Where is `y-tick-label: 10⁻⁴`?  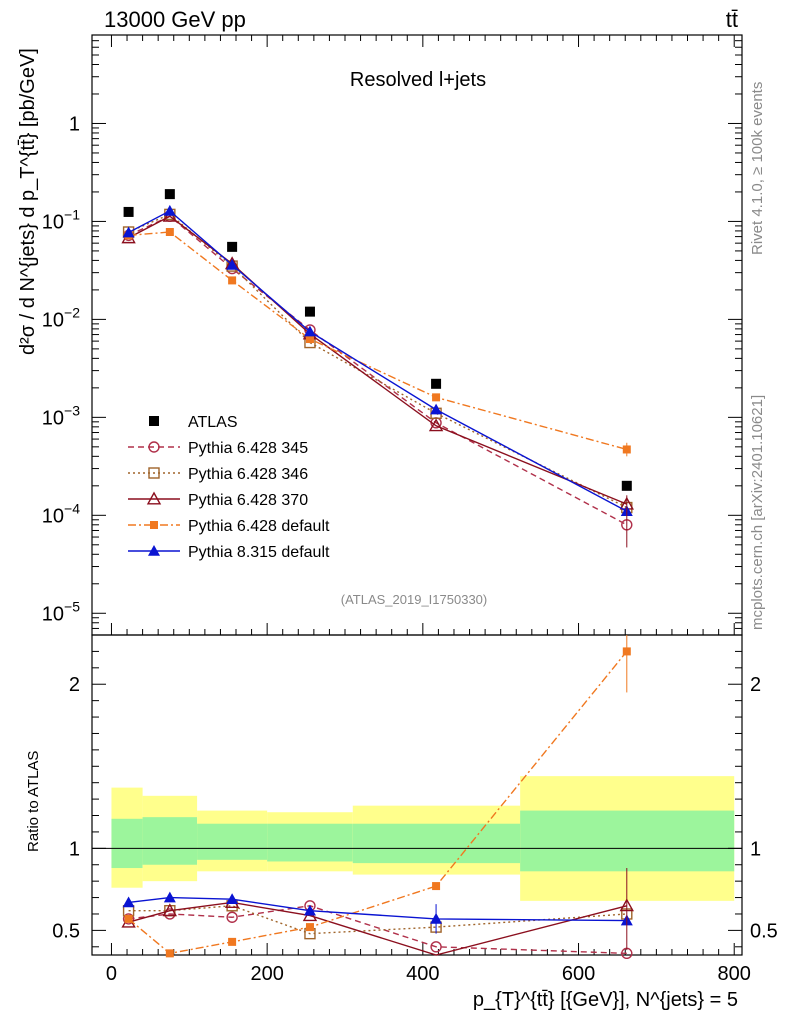
y-tick-label: 10⁻⁴ is located at coordinates (61, 513).